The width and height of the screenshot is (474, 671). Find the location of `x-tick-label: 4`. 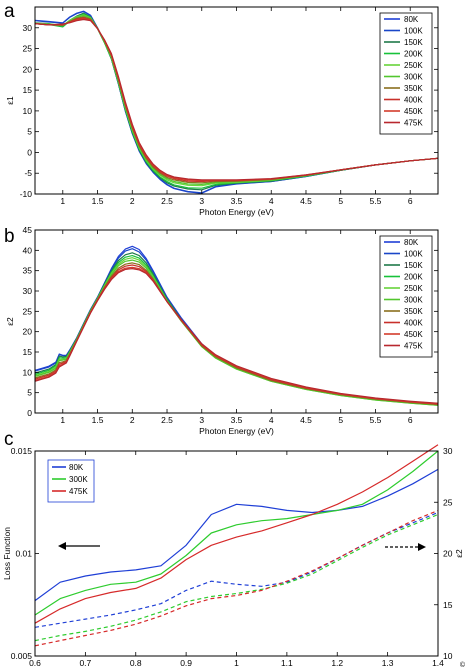

x-tick-label: 4 is located at coordinates (271, 420).